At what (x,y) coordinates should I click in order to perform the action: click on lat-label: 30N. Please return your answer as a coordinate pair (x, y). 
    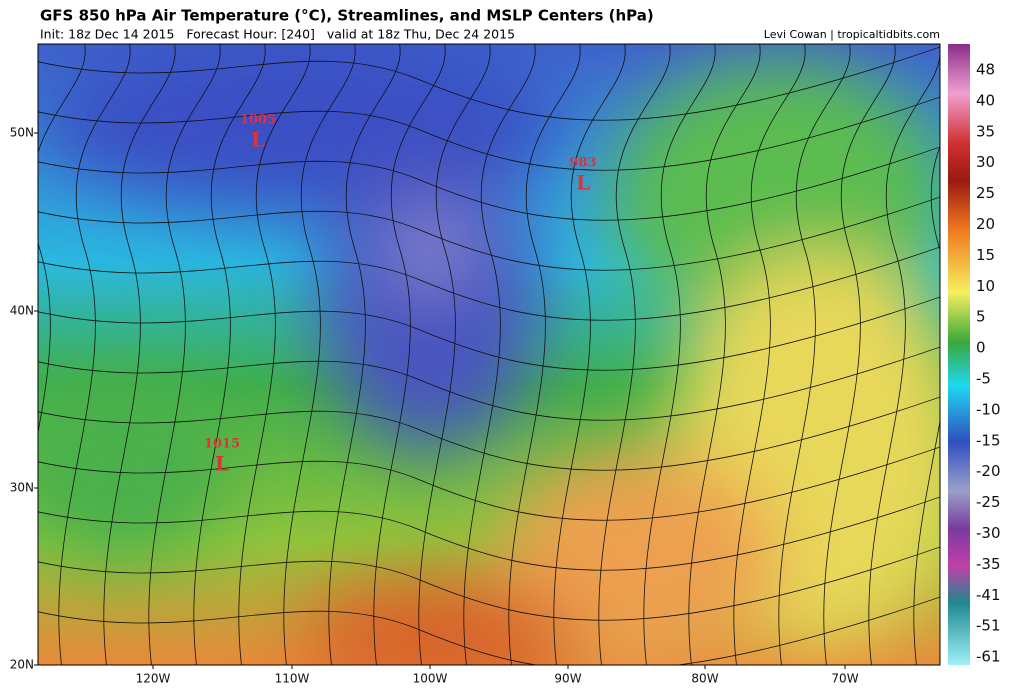
    Looking at the image, I should click on (22, 488).